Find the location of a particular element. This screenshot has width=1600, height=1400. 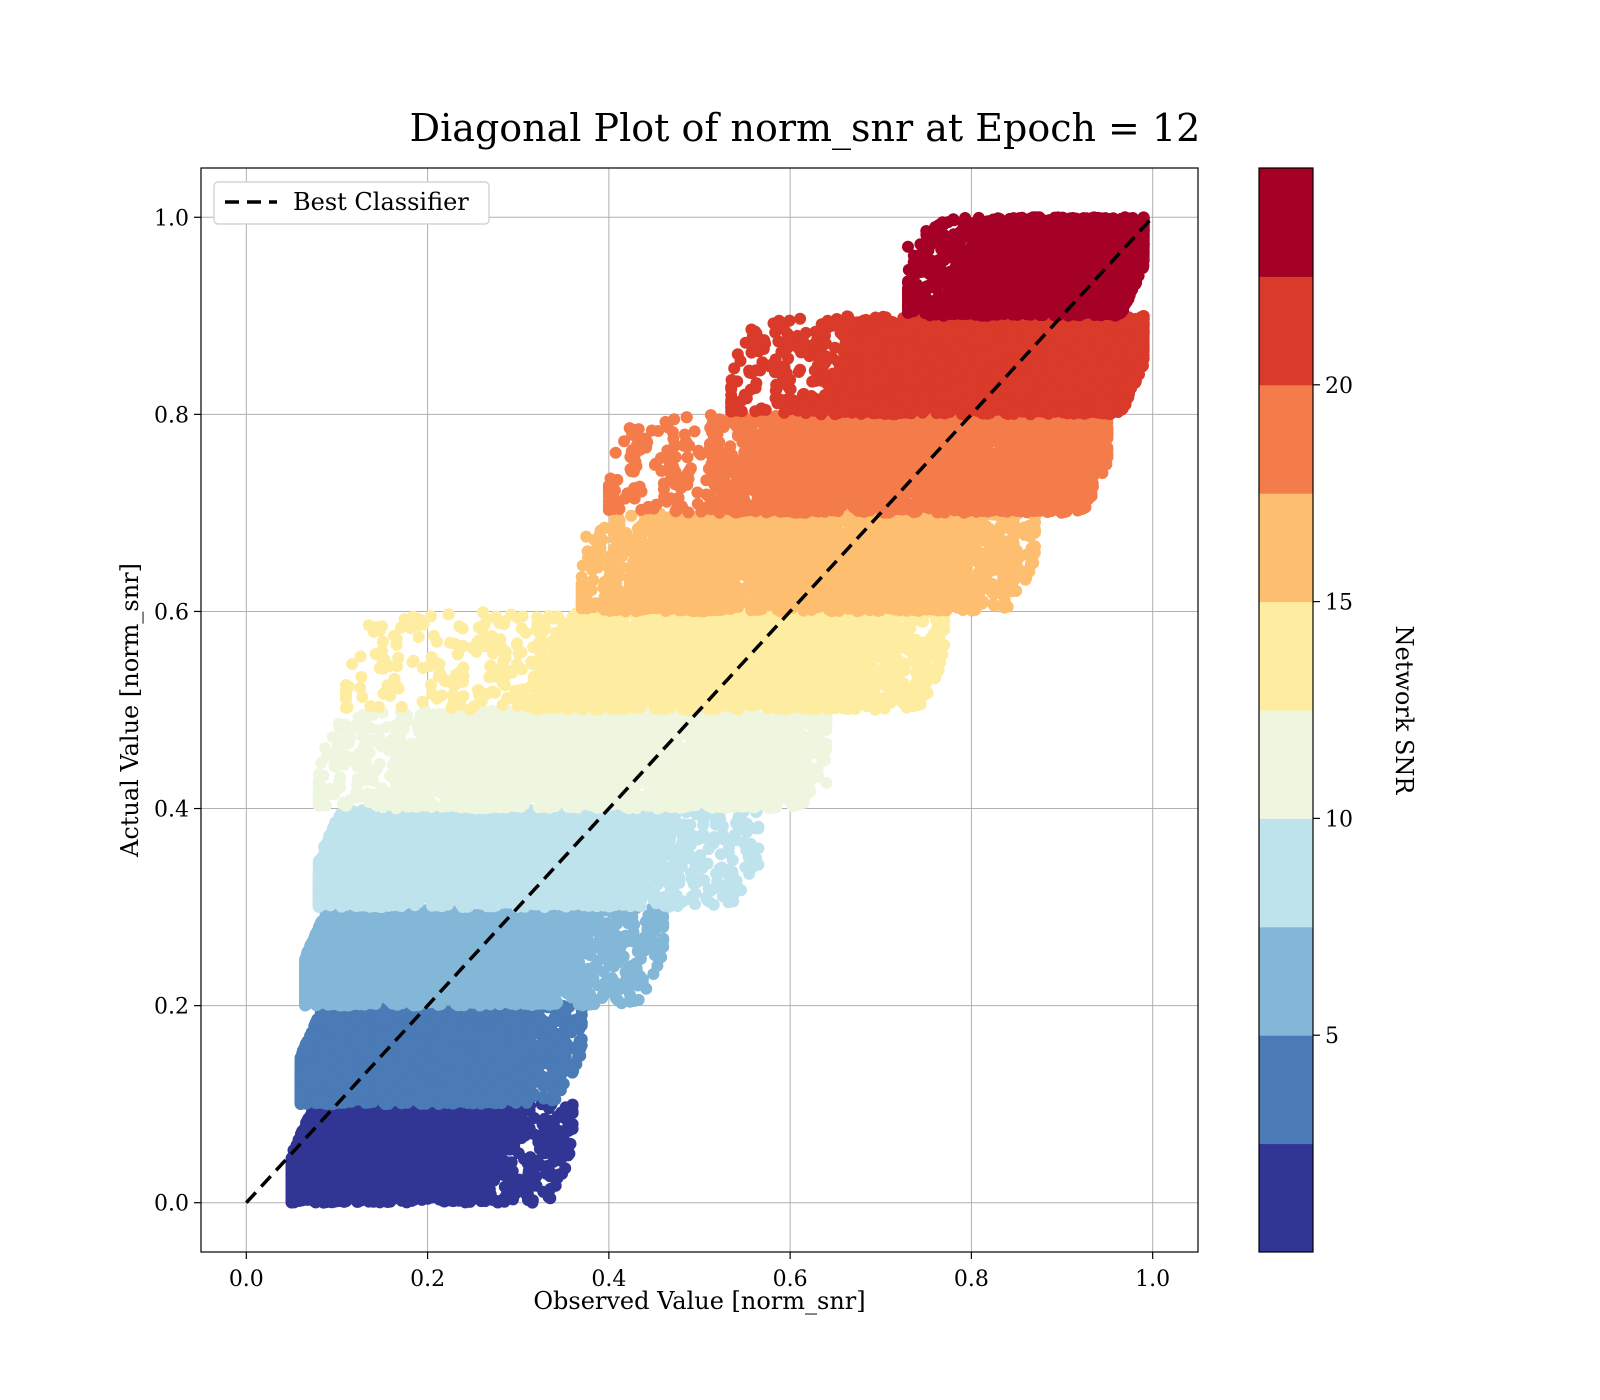

chart-title: Diagonal Plot of norm_snr at Epoch = 12 is located at coordinates (805, 128).